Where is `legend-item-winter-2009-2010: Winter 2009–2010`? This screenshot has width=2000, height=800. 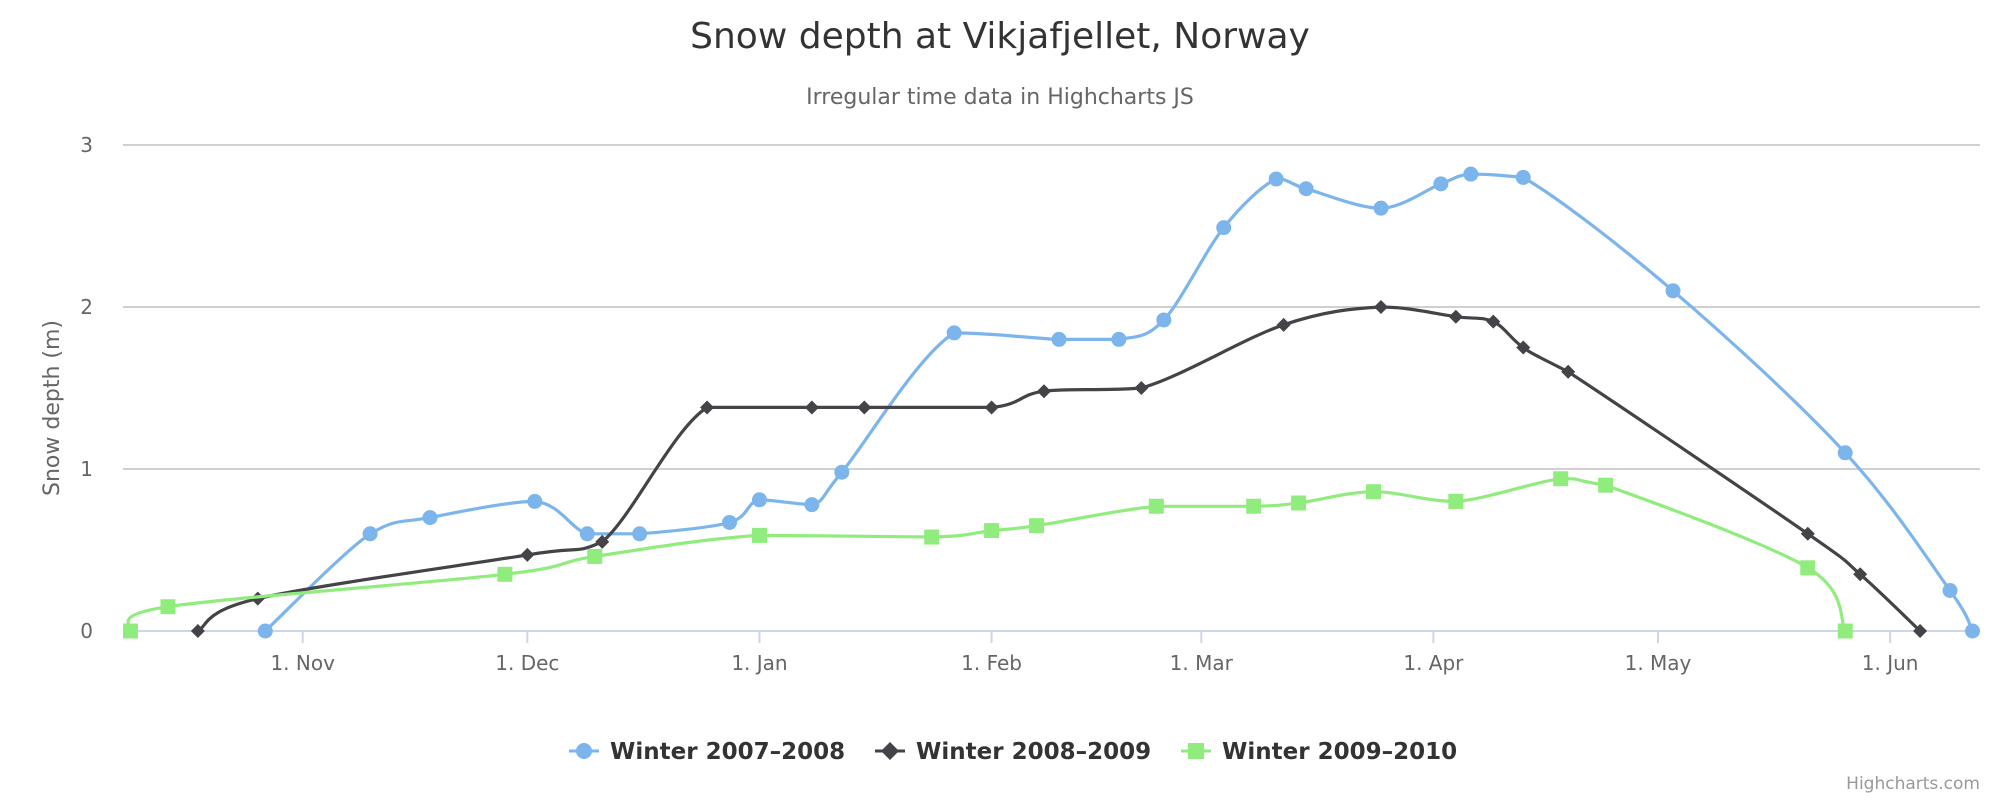 legend-item-winter-2009-2010: Winter 2009–2010 is located at coordinates (1319, 752).